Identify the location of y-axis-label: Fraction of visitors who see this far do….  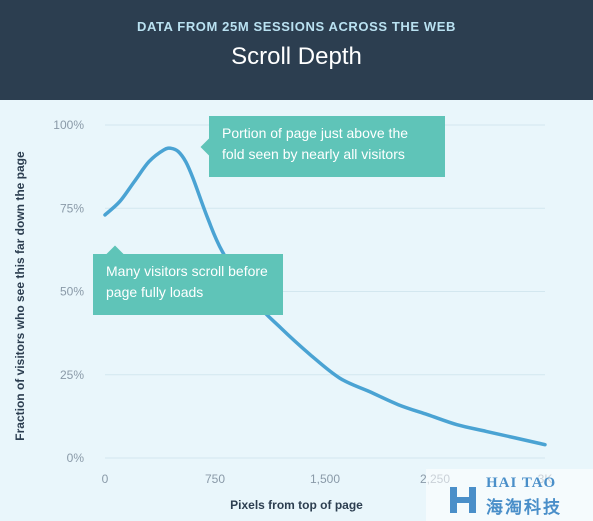
(20, 296).